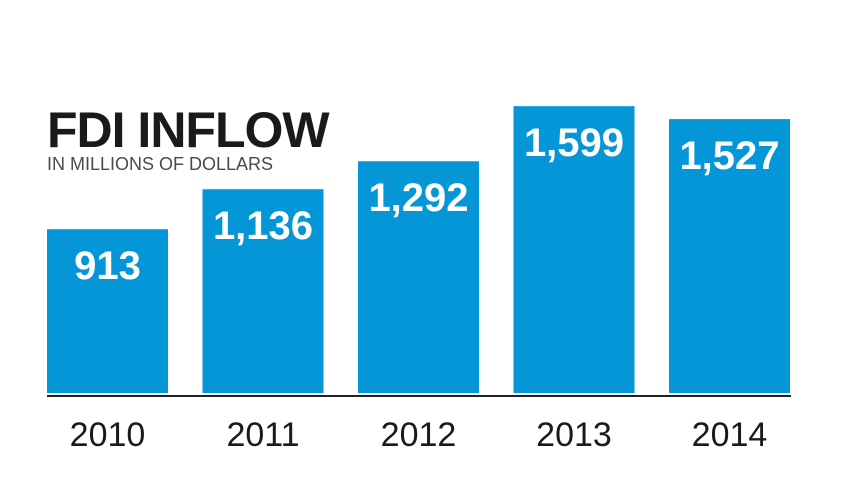 The width and height of the screenshot is (860, 484). Describe the element at coordinates (108, 435) in the screenshot. I see `x-tick-label-2010: 2010` at that location.